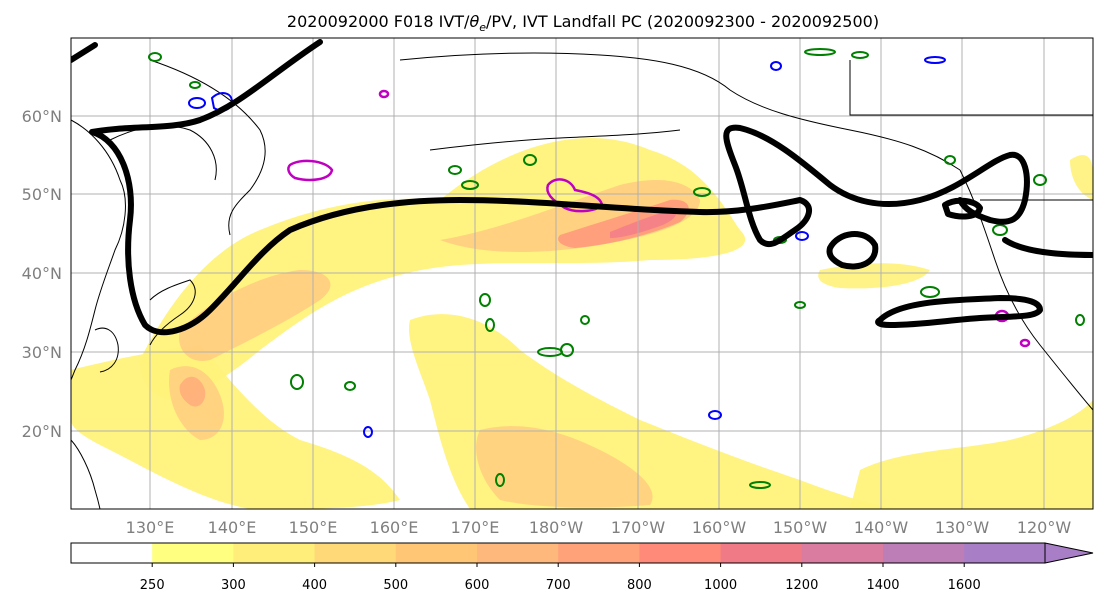 The width and height of the screenshot is (1105, 603). I want to click on lon-label-130w: 130°W, so click(962, 527).